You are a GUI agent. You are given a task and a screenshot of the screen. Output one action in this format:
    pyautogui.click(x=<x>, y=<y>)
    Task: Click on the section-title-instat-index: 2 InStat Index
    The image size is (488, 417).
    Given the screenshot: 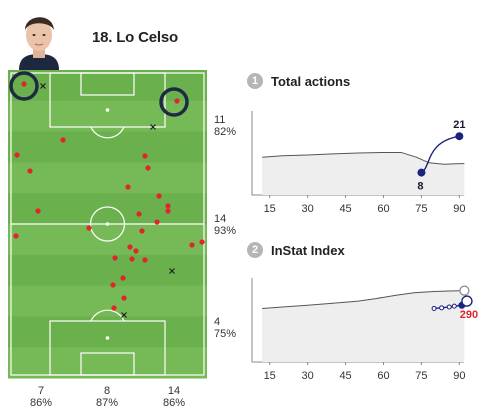 What is the action you would take?
    pyautogui.click(x=296, y=250)
    